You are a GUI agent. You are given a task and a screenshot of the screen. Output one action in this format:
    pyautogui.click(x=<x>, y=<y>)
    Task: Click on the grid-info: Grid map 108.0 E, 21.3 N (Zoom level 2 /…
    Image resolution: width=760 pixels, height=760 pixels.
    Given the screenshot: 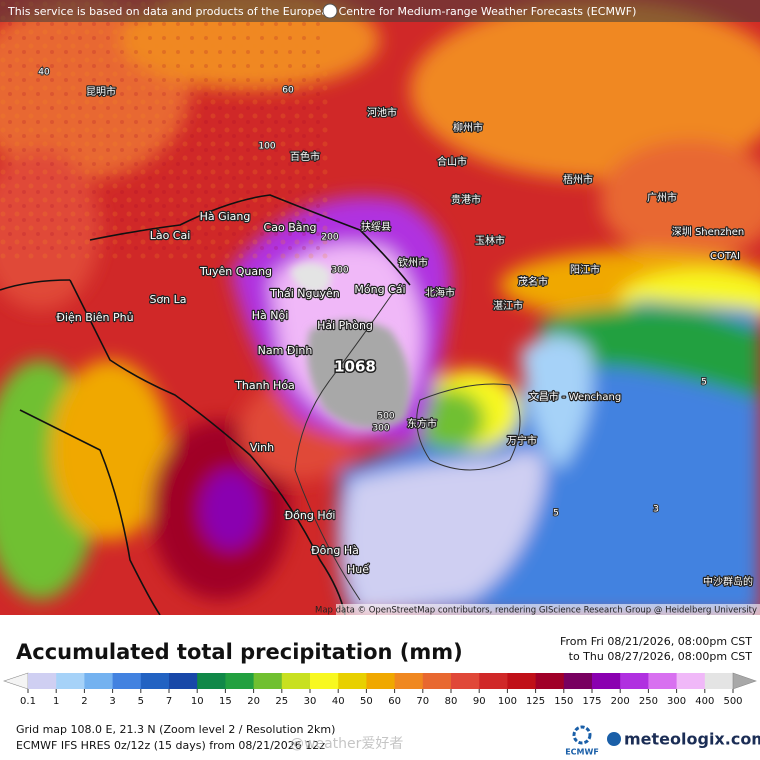 What is the action you would take?
    pyautogui.click(x=175, y=729)
    